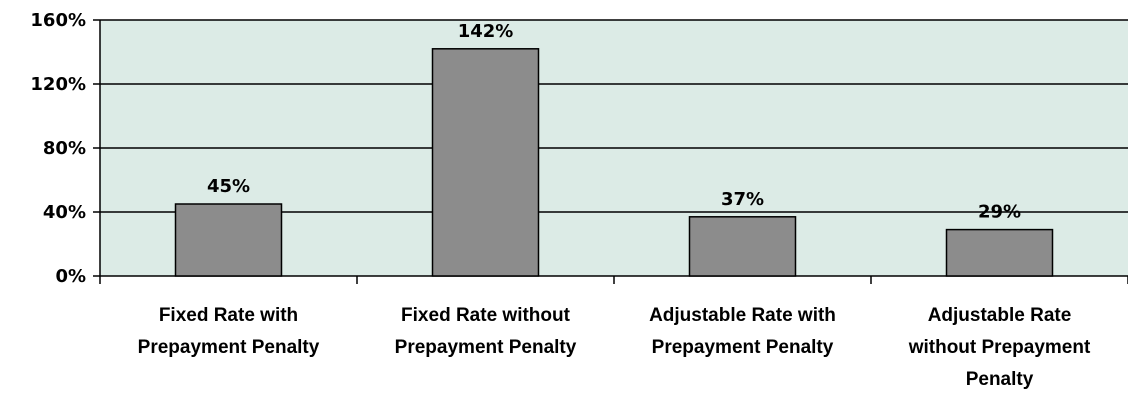 The width and height of the screenshot is (1128, 401). I want to click on y-tick-label: 160%, so click(58, 20).